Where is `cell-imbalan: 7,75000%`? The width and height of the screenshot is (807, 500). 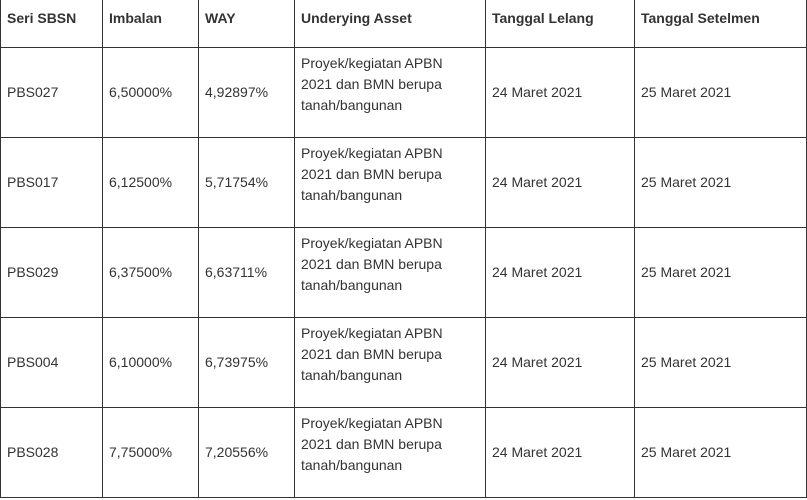 cell-imbalan: 7,75000% is located at coordinates (150, 452).